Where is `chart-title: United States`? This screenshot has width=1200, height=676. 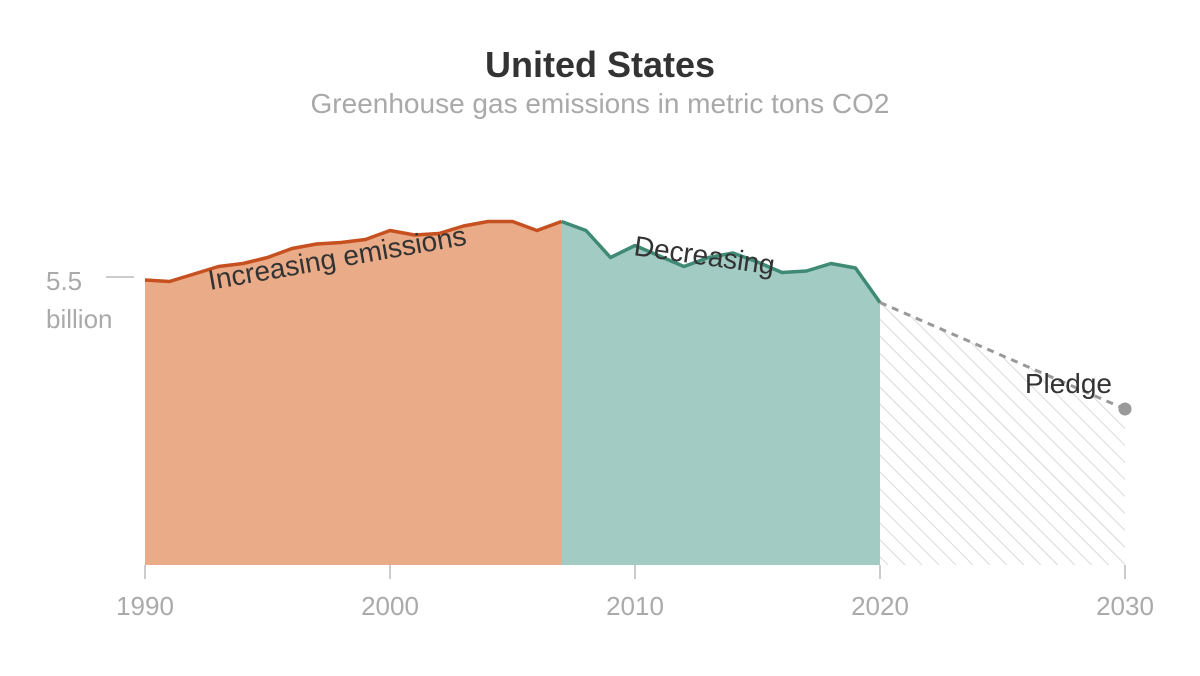 chart-title: United States is located at coordinates (600, 64).